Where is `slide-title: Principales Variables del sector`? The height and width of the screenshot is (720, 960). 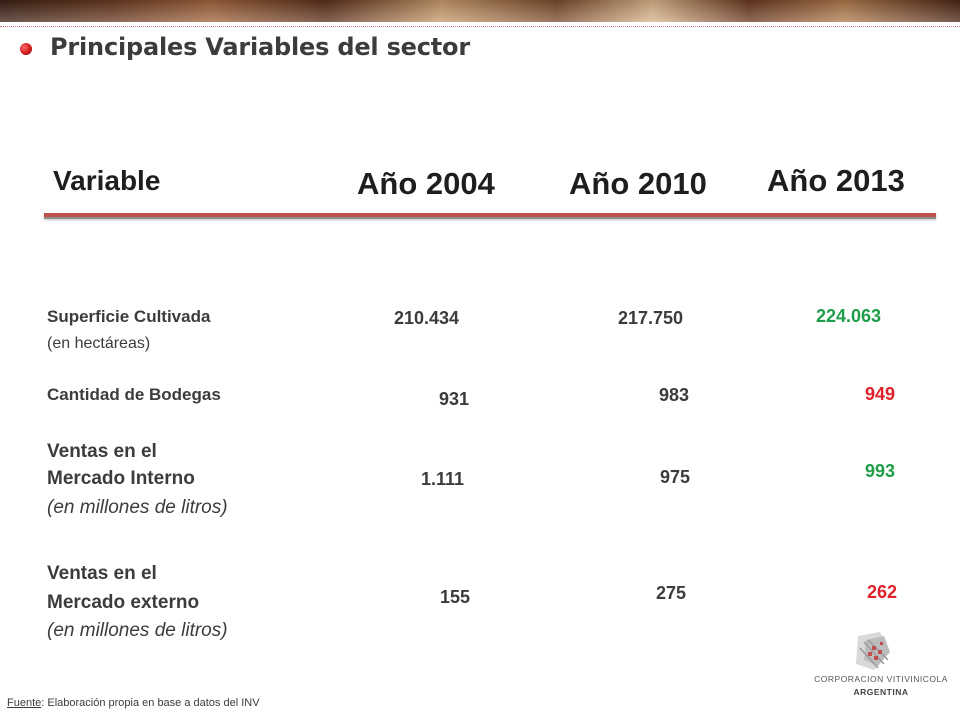 slide-title: Principales Variables del sector is located at coordinates (260, 47).